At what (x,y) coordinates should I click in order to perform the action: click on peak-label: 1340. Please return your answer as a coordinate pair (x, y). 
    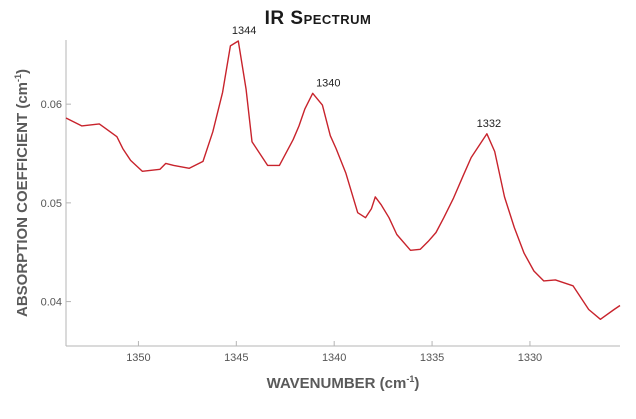
    Looking at the image, I should click on (328, 83).